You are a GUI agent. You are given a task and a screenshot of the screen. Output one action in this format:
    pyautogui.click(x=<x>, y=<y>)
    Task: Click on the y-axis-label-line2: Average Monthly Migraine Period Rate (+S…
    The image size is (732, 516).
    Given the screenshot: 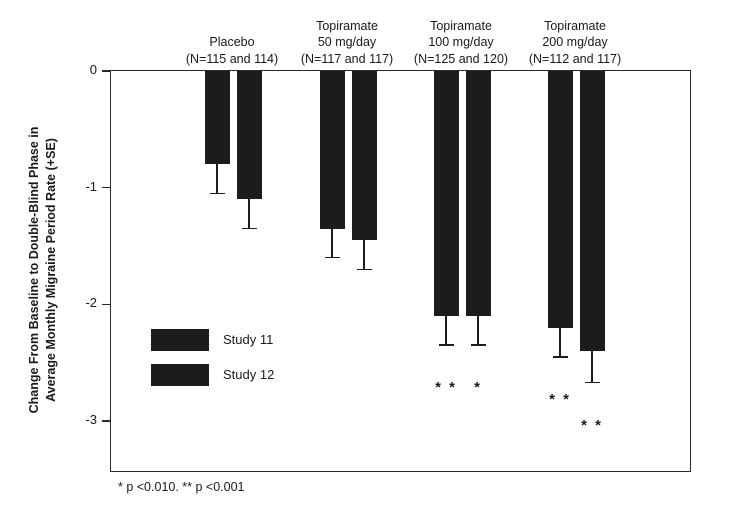 What is the action you would take?
    pyautogui.click(x=50, y=270)
    